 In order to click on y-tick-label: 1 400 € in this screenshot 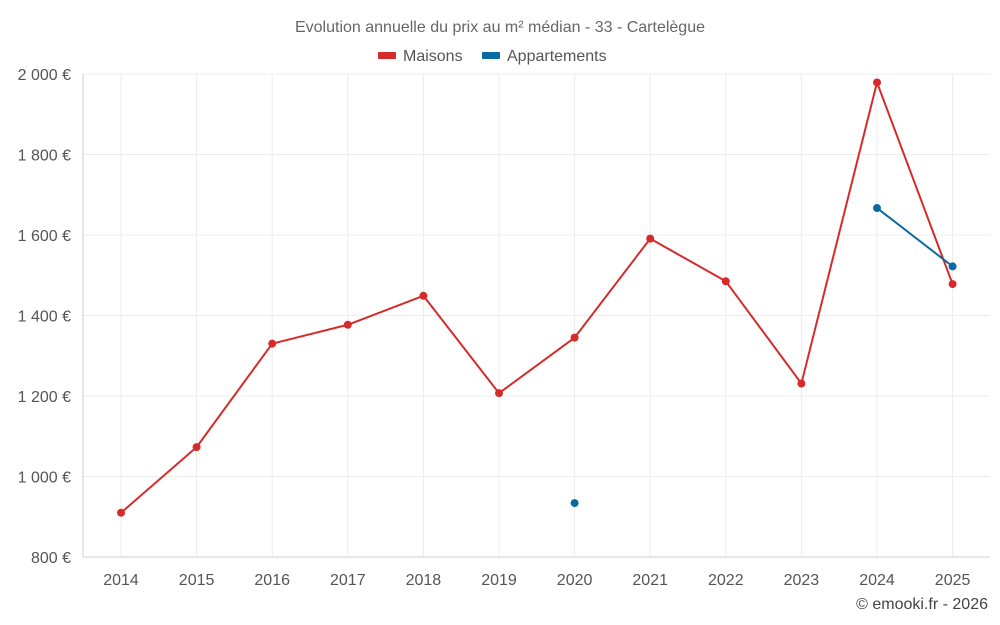, I will do `click(44, 317)`.